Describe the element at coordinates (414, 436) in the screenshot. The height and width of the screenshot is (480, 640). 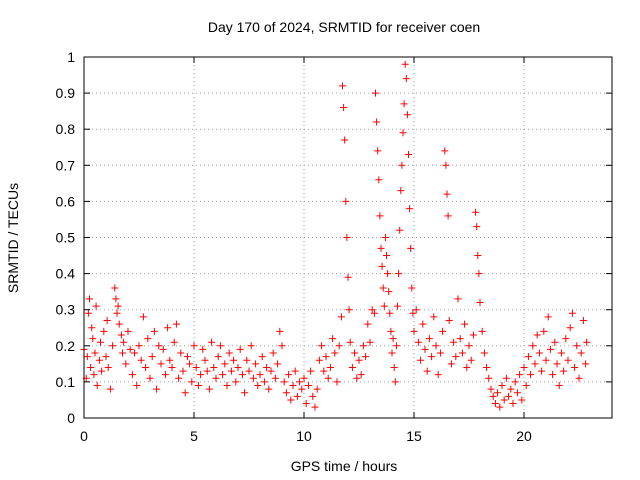
I see `x-tick-label: 15` at that location.